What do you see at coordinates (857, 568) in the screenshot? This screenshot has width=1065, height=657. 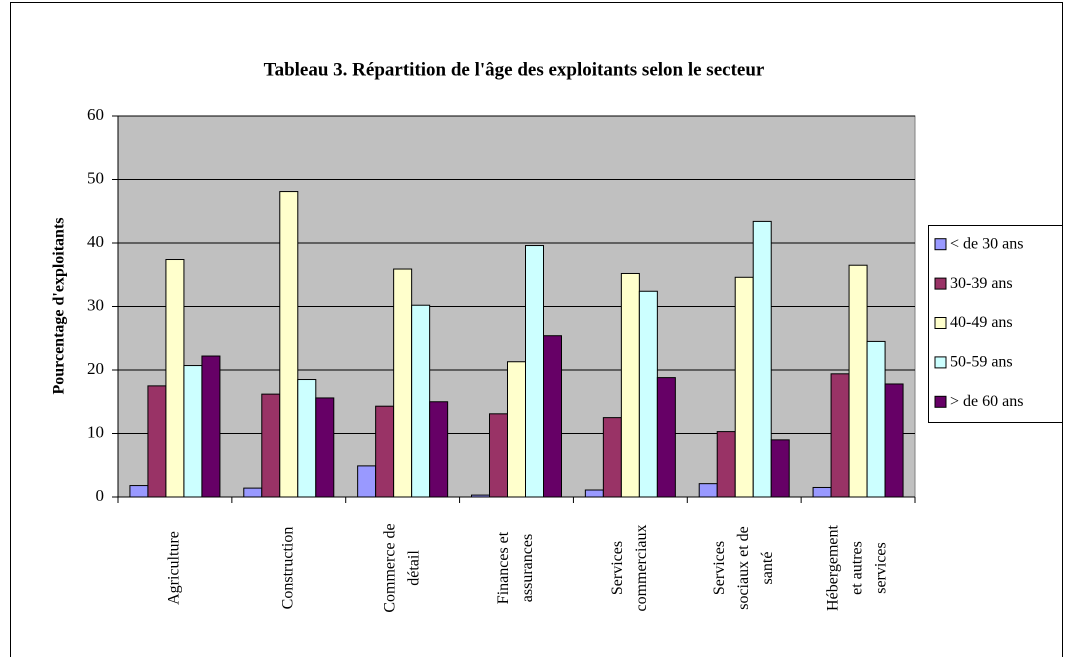 I see `x-tick-label: et autres` at bounding box center [857, 568].